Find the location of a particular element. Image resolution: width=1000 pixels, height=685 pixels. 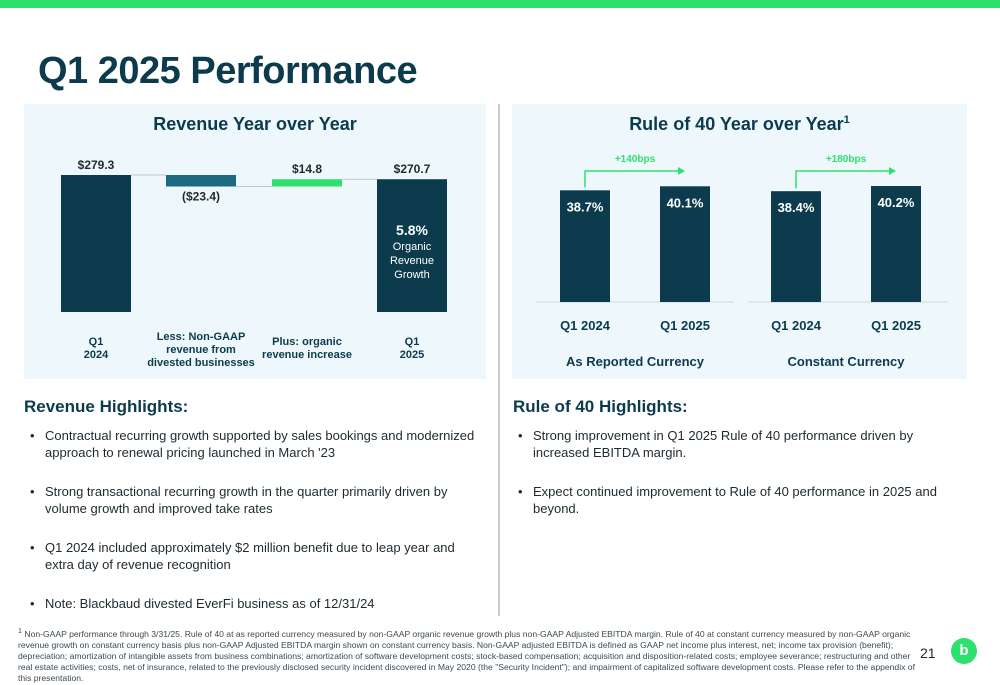

top-accent-bar is located at coordinates (500, 4).